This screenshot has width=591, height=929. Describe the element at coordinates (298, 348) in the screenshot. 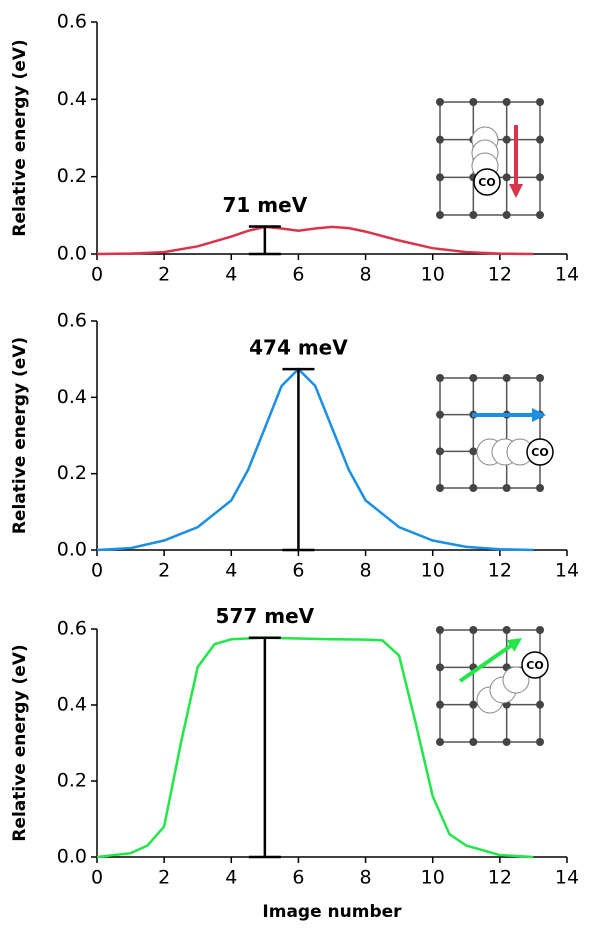

I see `barrier-label: 474 meV` at that location.